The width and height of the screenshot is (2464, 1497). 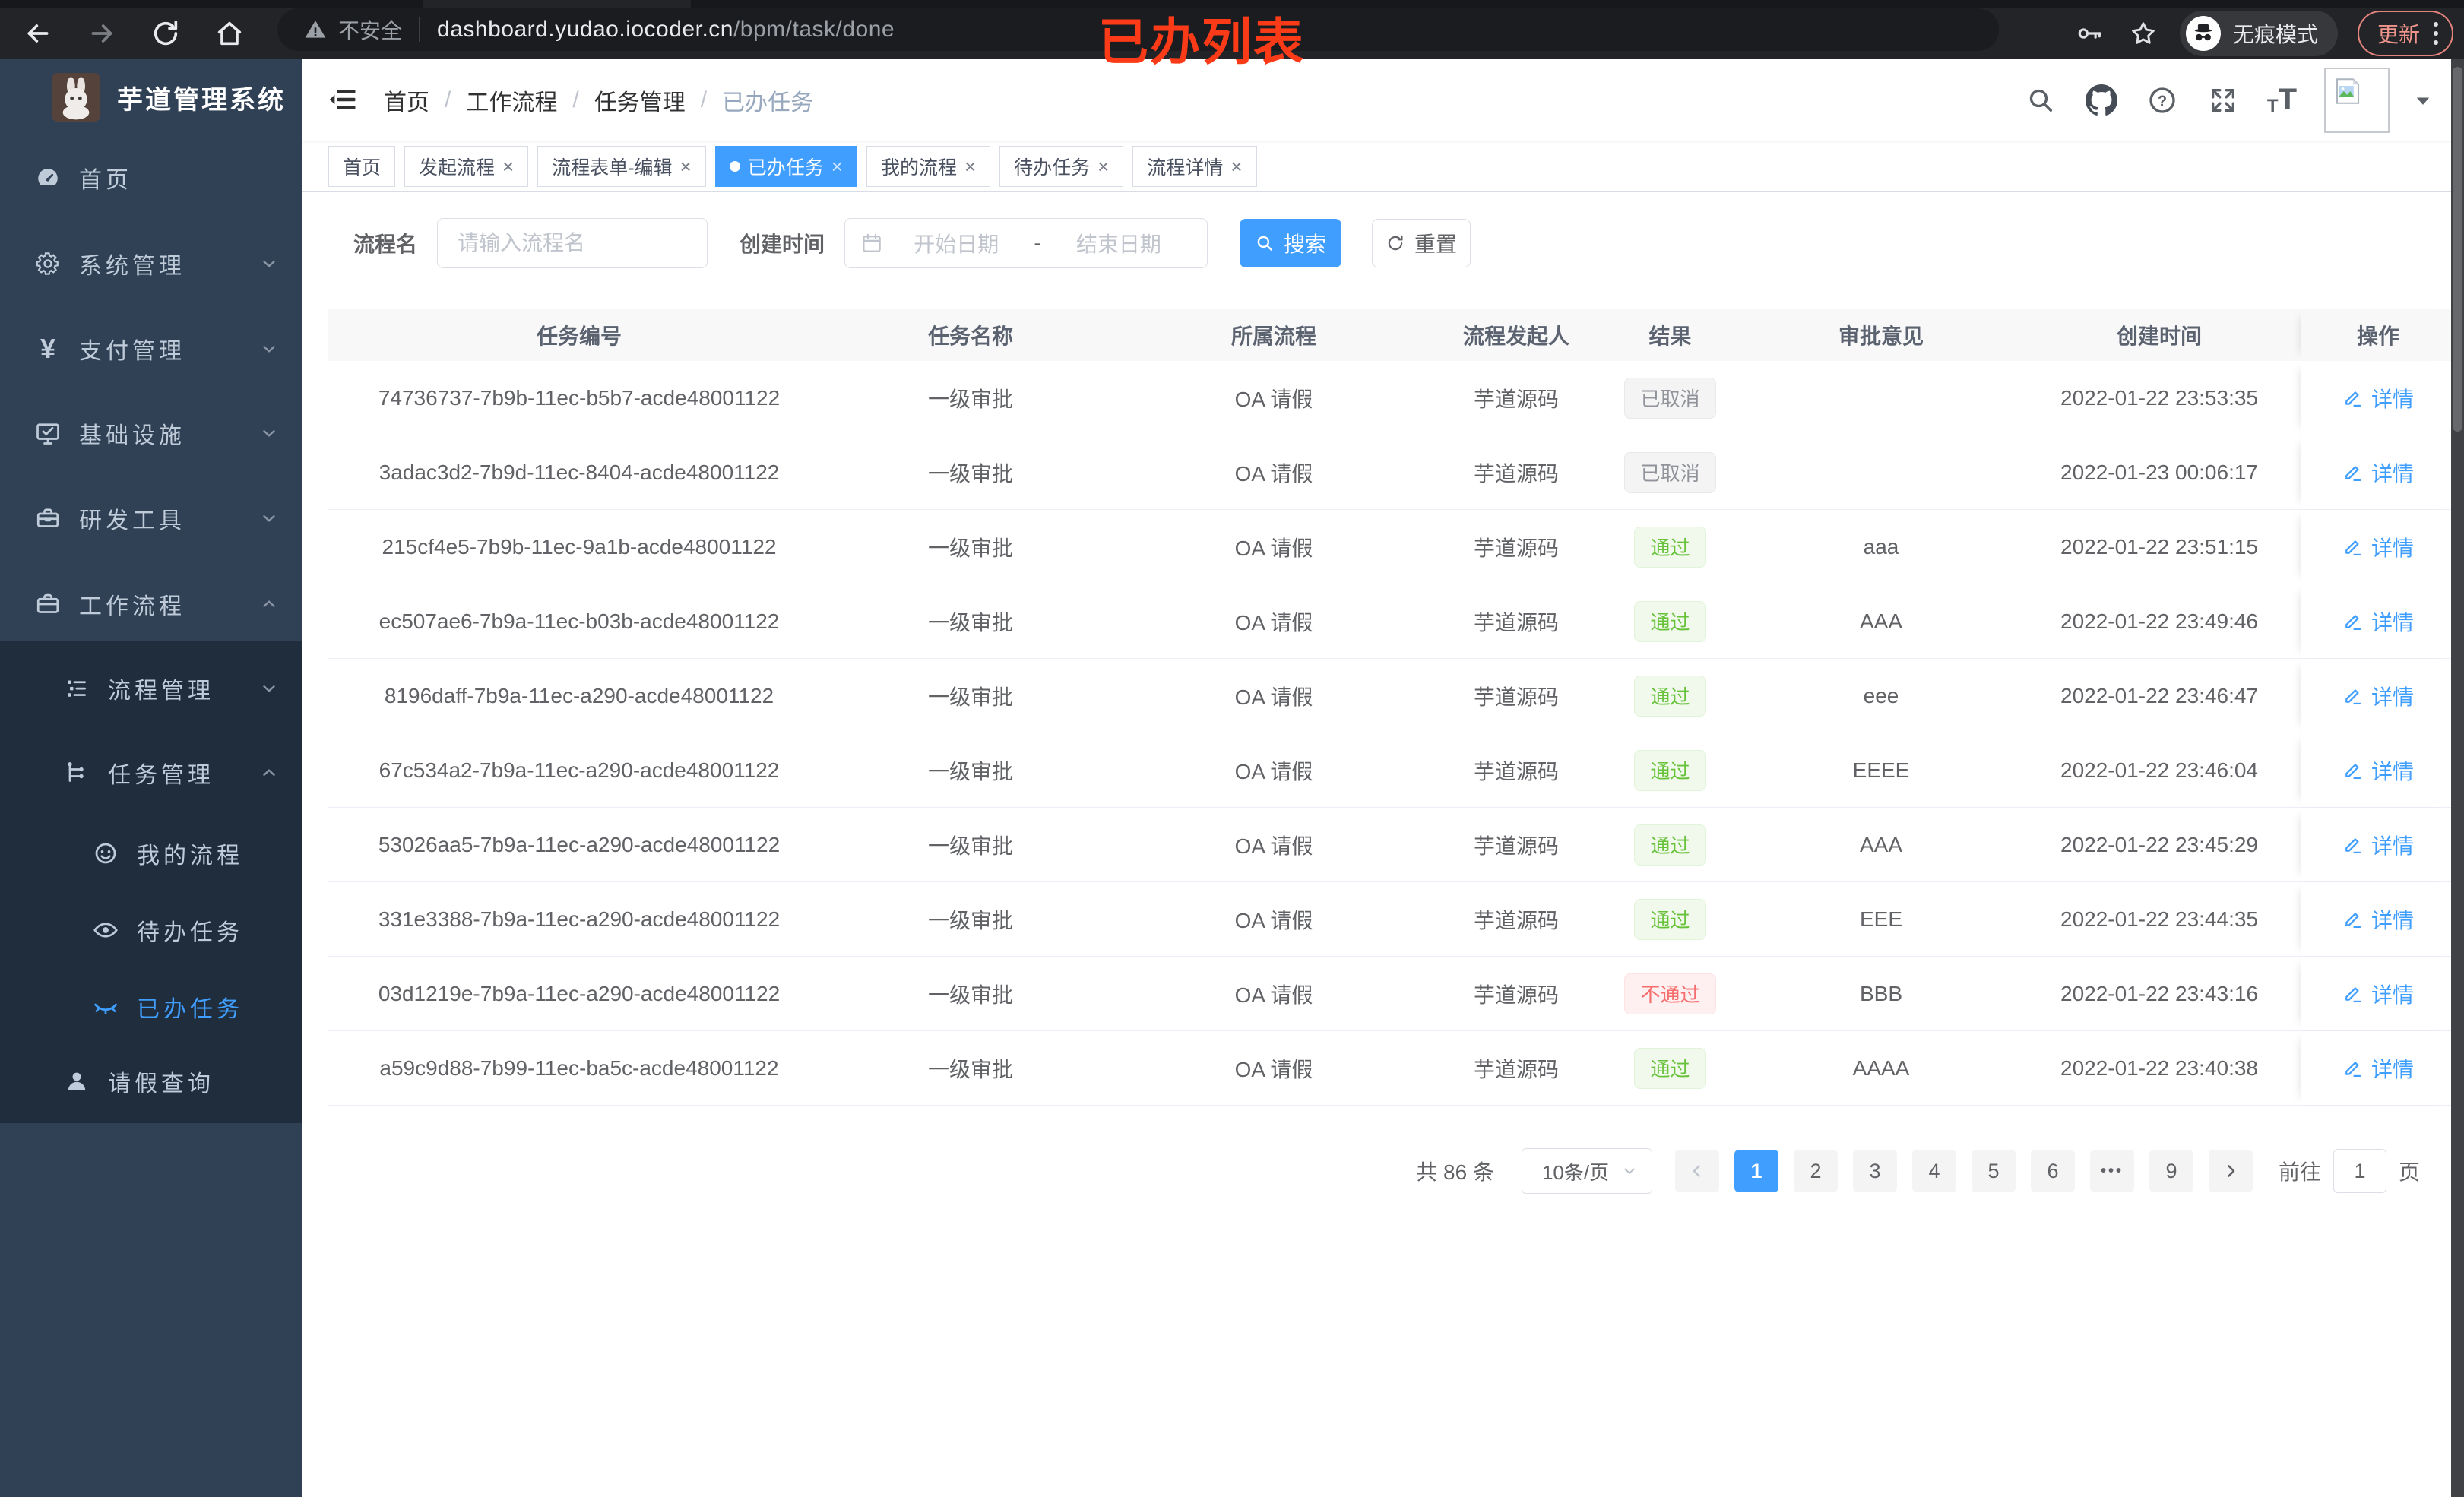 What do you see at coordinates (640, 103) in the screenshot?
I see `breadcrumb-item-task-management: 任务管理` at bounding box center [640, 103].